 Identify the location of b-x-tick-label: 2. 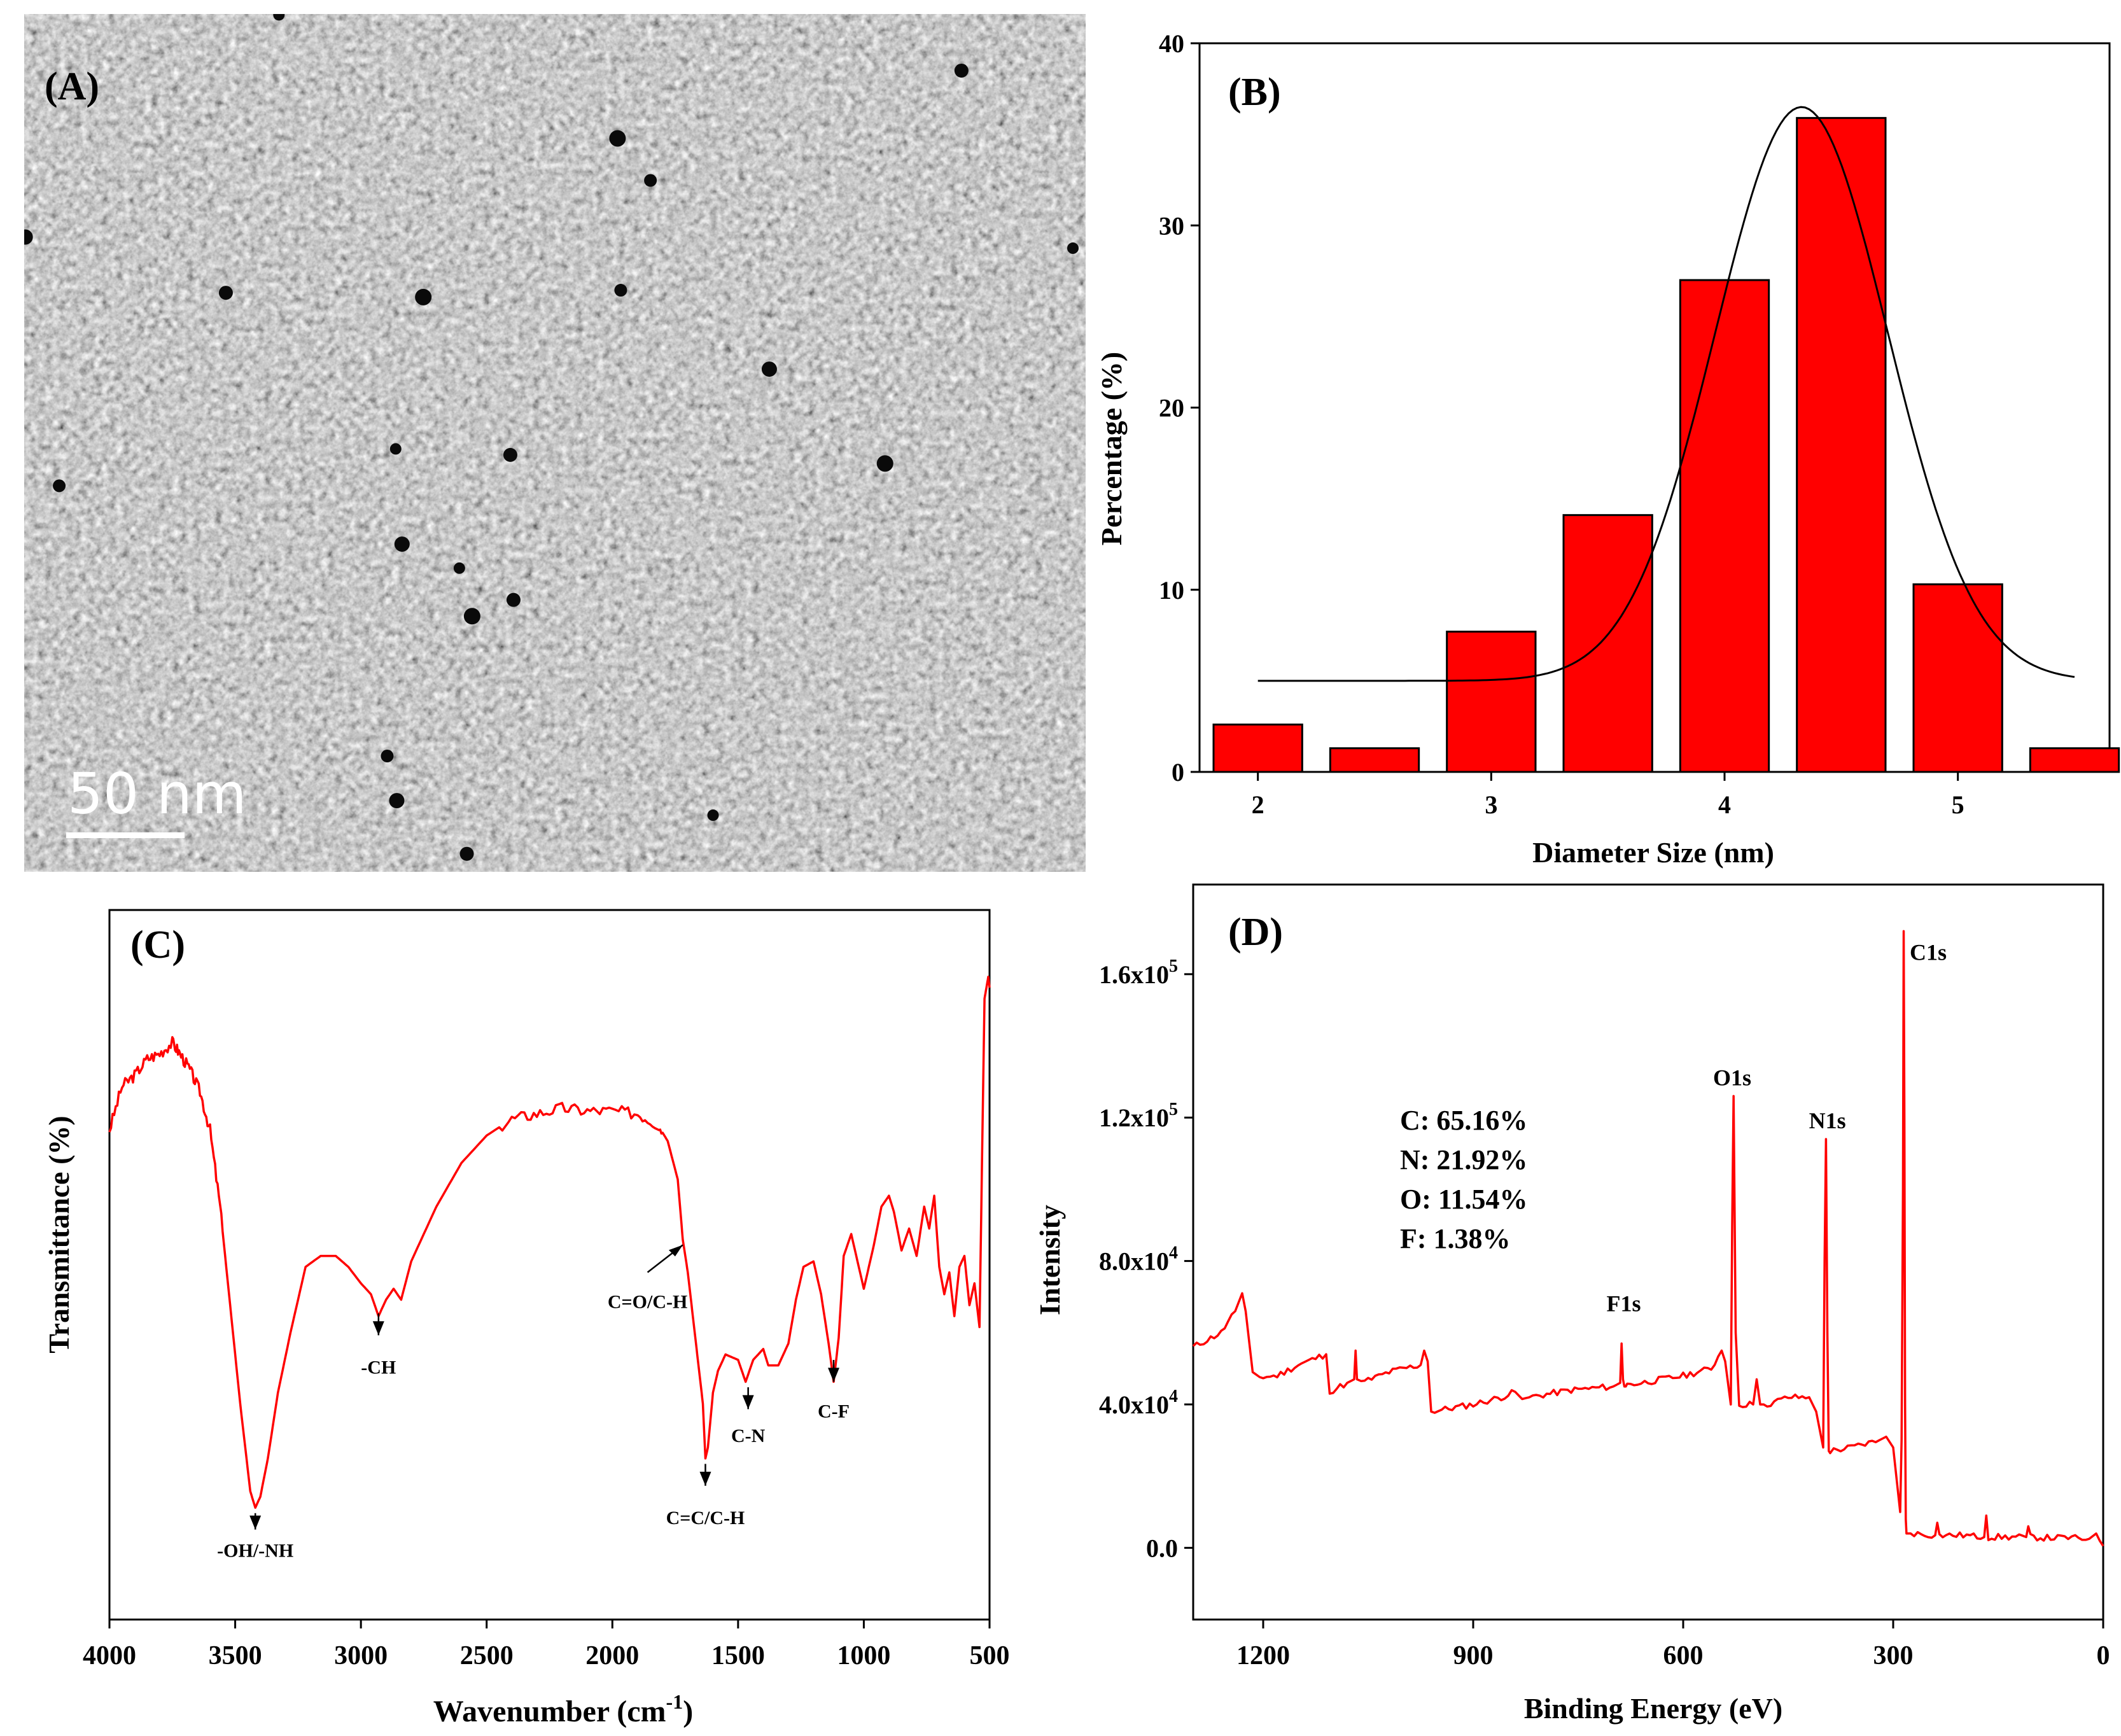
(1258, 804).